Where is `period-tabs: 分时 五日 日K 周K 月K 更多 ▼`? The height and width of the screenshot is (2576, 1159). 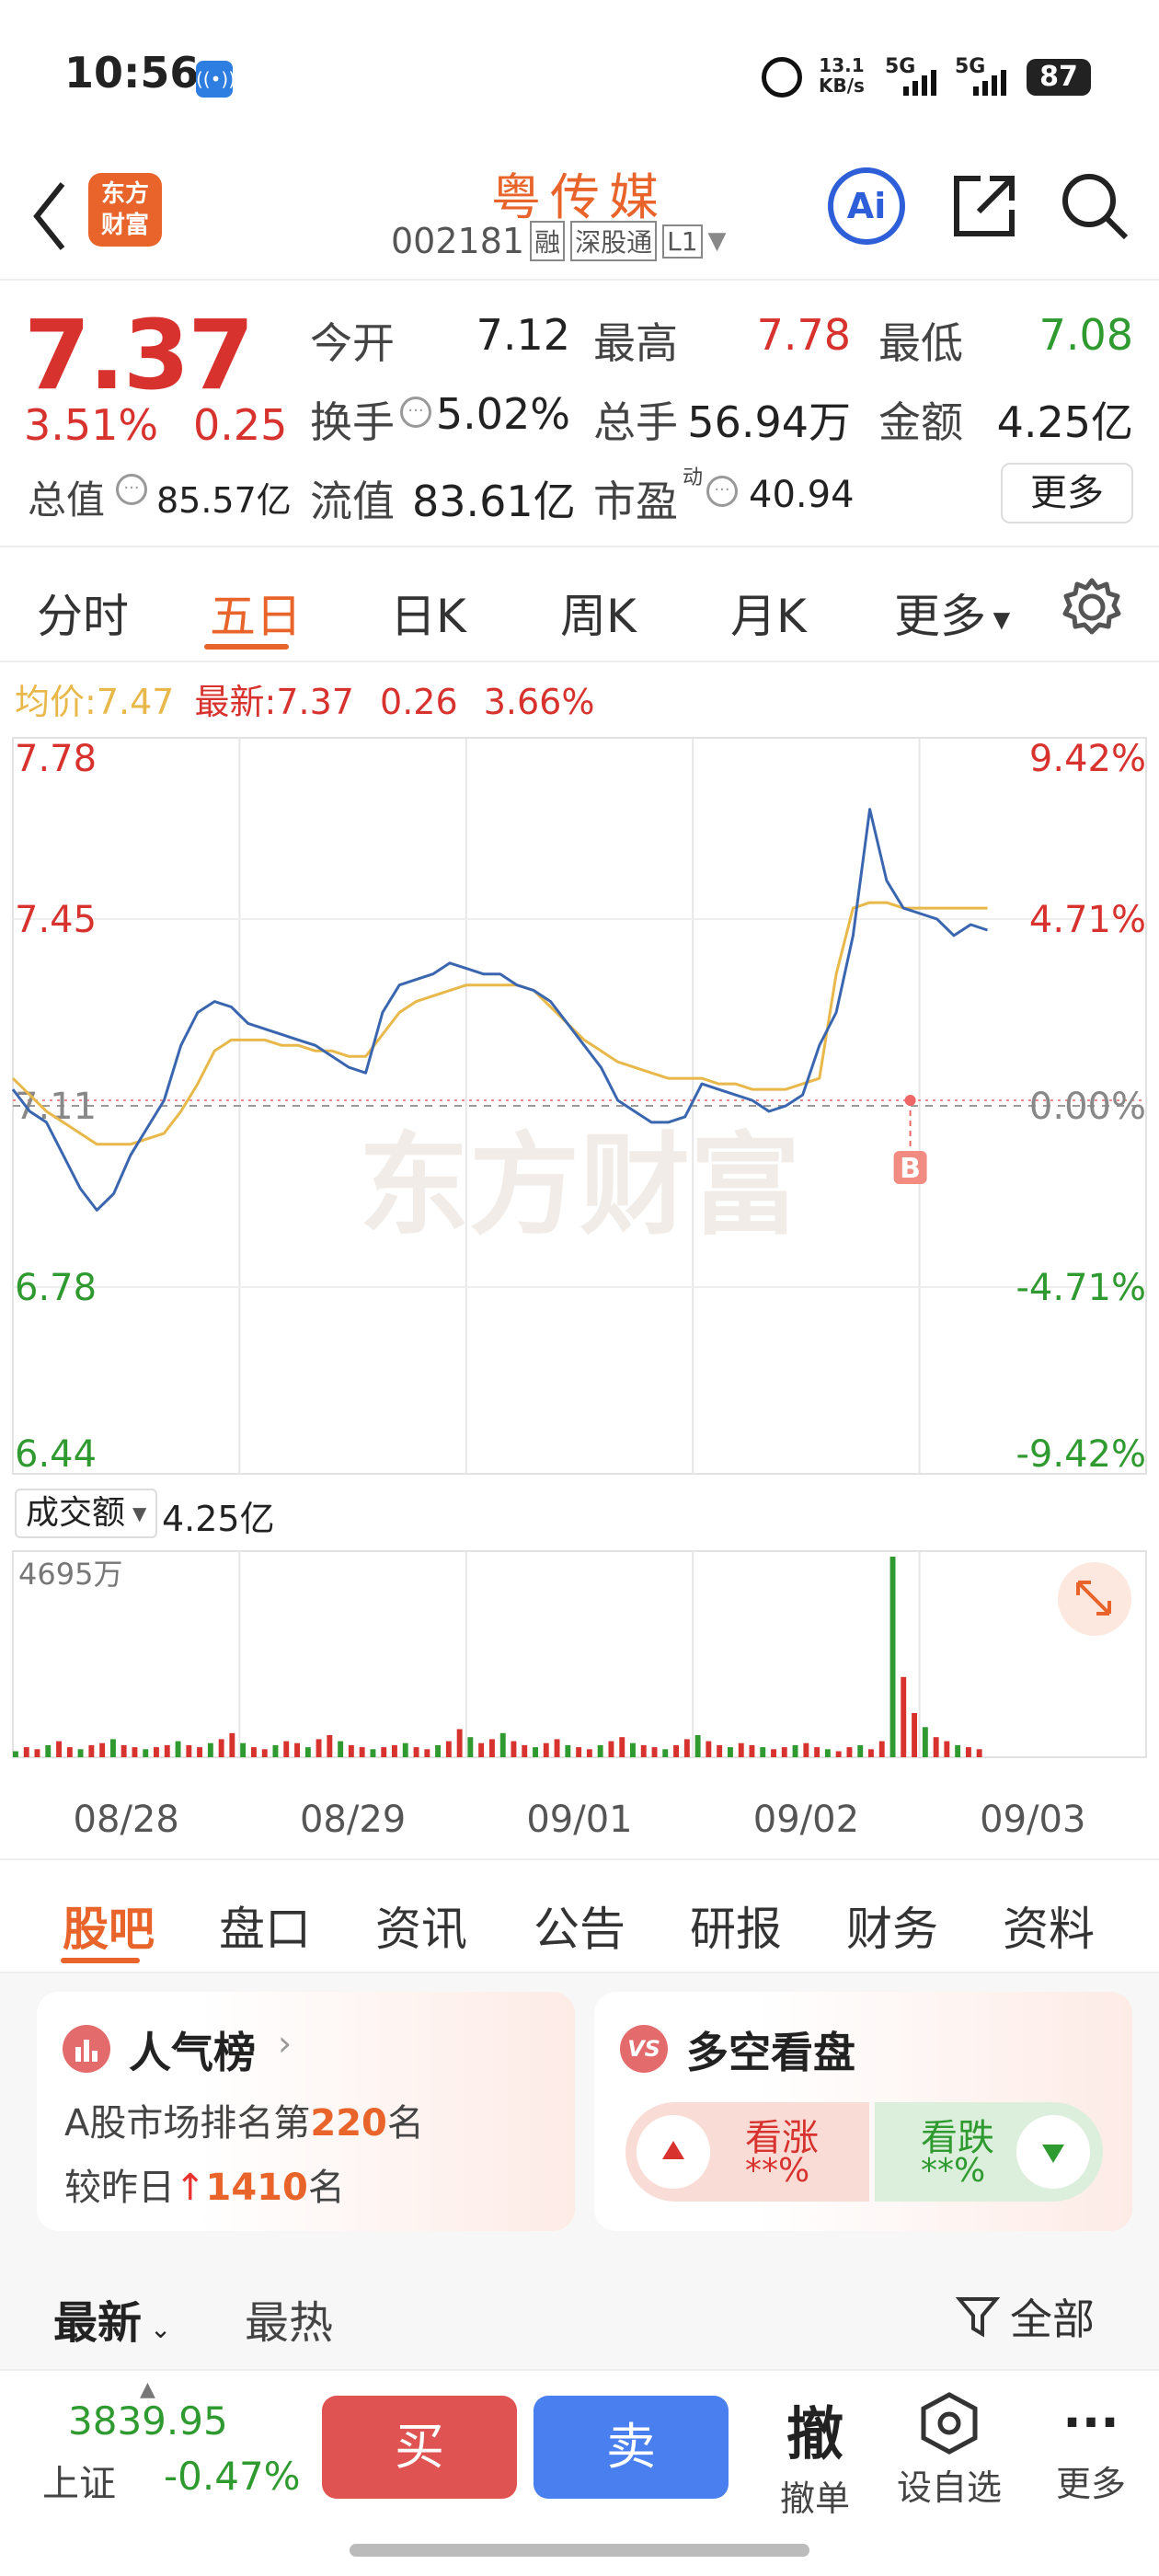
period-tabs: 分时 五日 日K 周K 月K 更多 ▼ is located at coordinates (579, 604).